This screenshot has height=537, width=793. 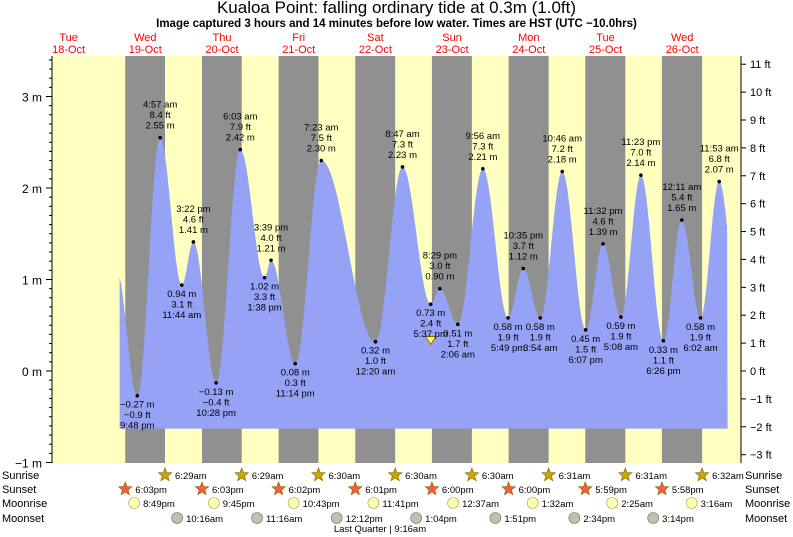 What do you see at coordinates (270, 248) in the screenshot?
I see `high-tide-label: 1.21 m` at bounding box center [270, 248].